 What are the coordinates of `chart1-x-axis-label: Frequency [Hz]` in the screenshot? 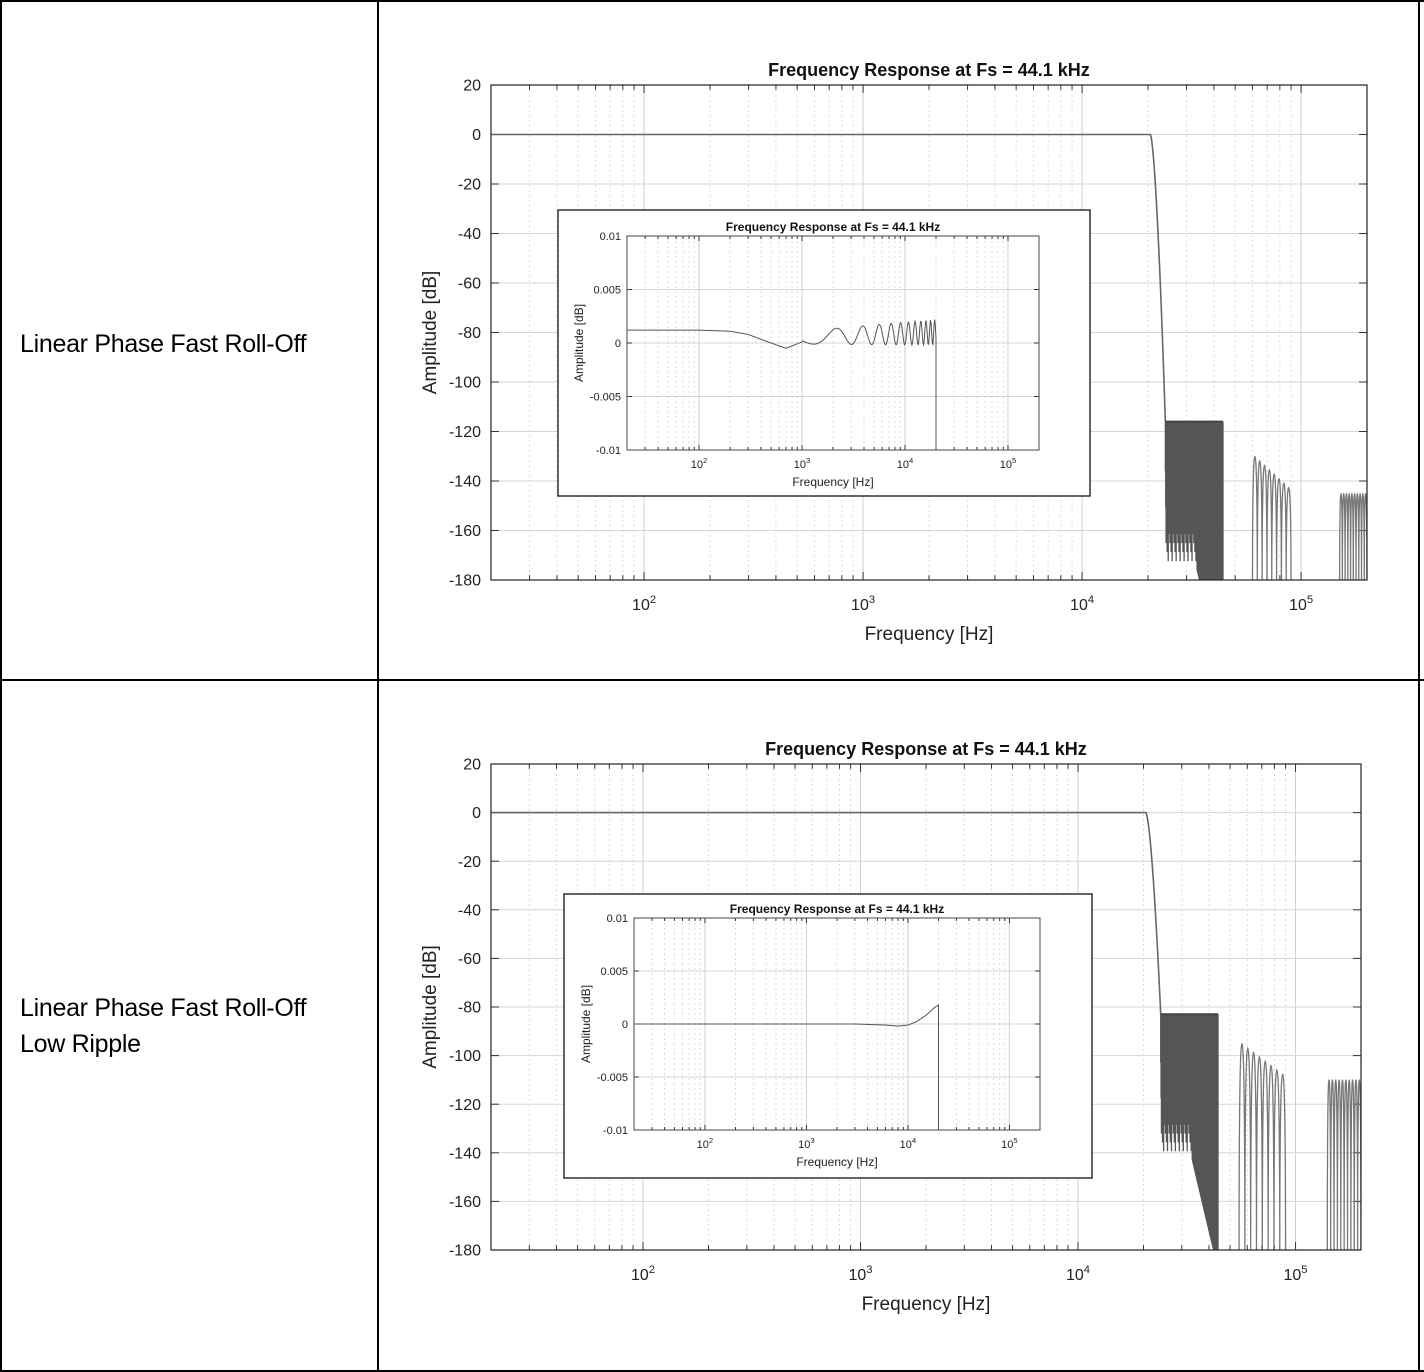 It's located at (929, 634).